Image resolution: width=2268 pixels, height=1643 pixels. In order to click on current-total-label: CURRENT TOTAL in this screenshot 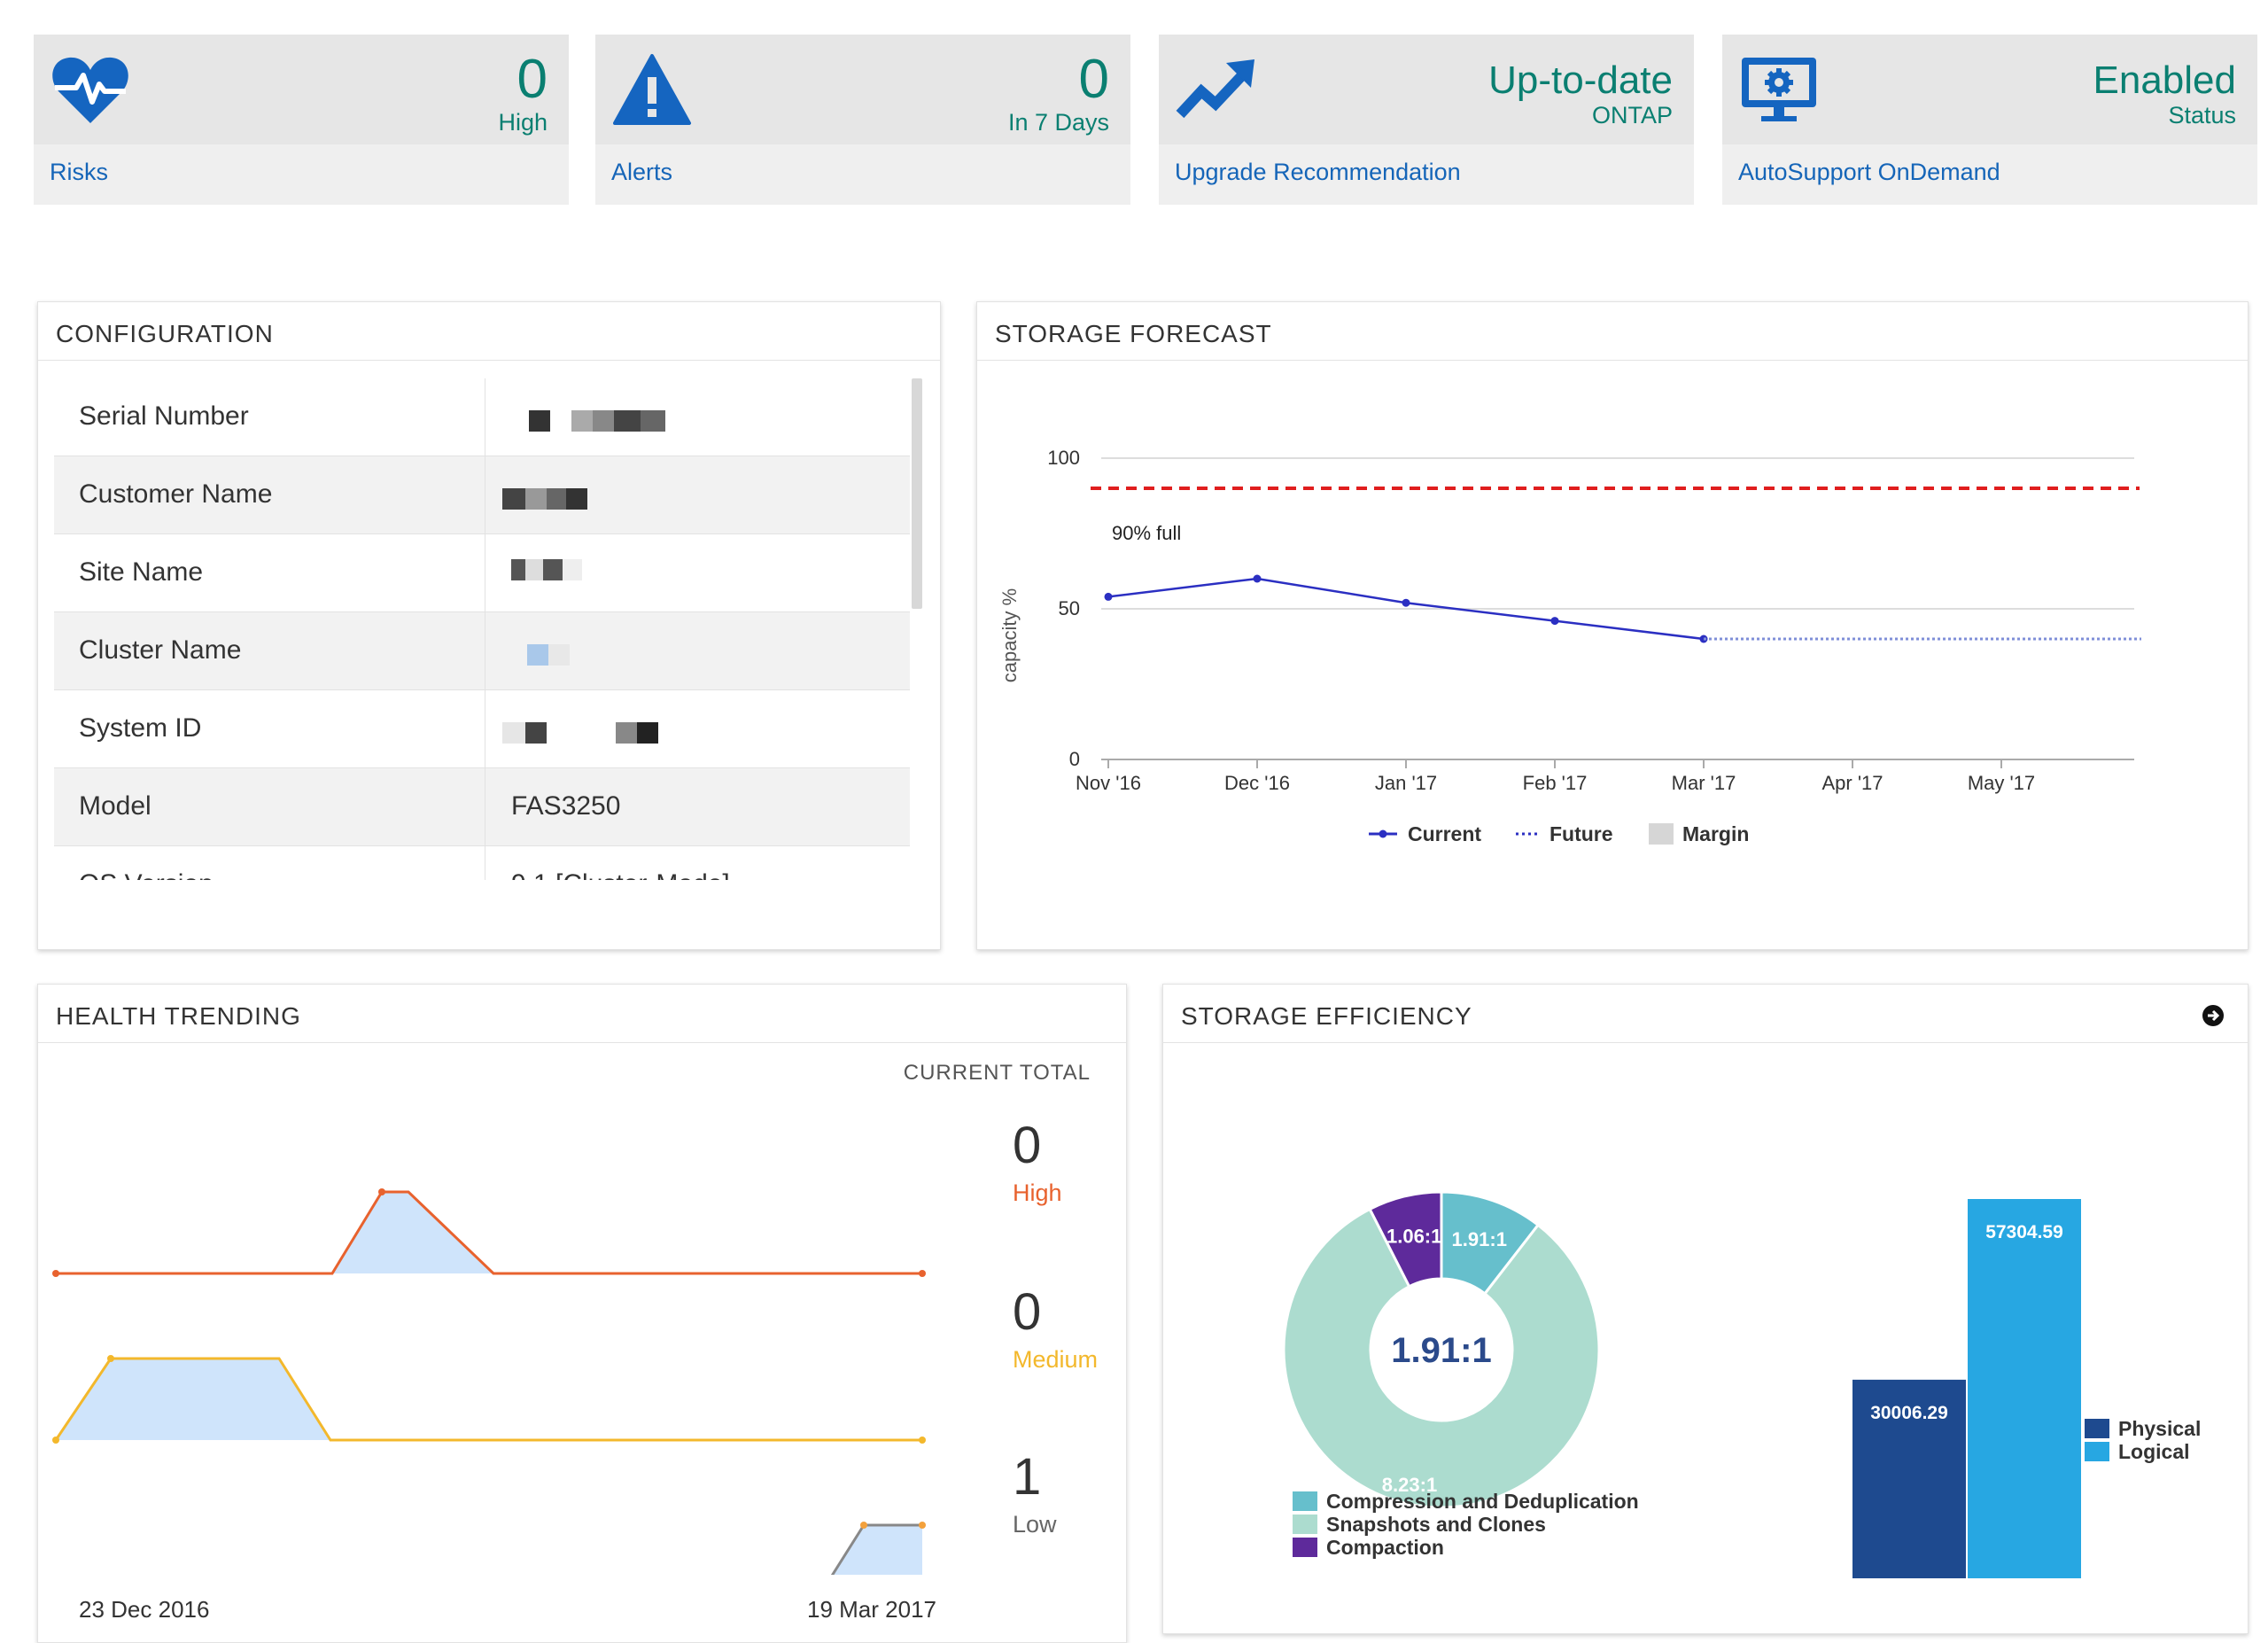, I will do `click(997, 1073)`.